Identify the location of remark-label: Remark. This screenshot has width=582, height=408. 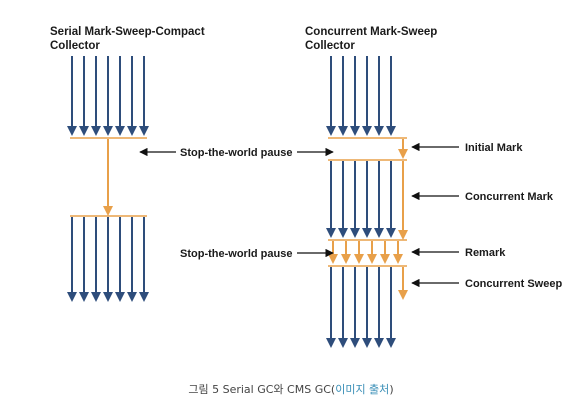
(485, 253).